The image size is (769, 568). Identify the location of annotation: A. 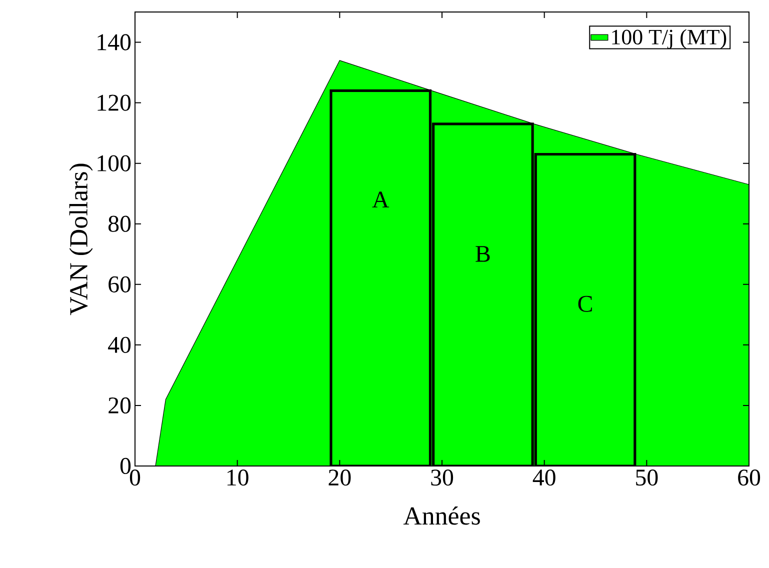
(381, 200).